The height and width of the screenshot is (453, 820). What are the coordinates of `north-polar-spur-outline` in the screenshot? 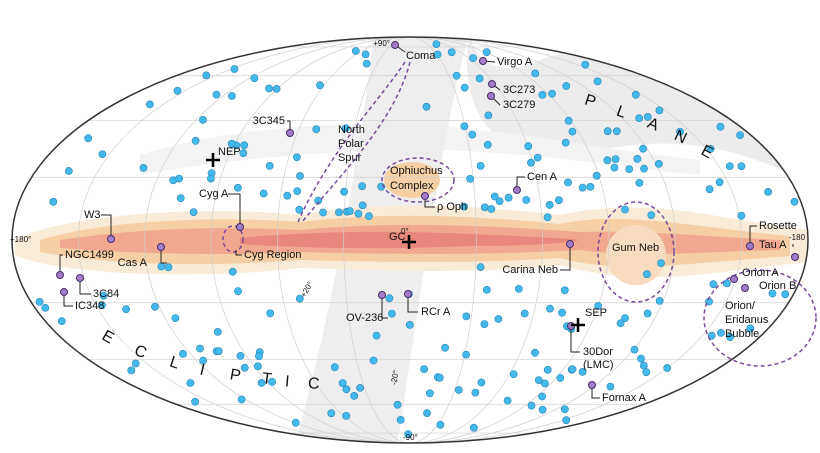 It's located at (351, 142).